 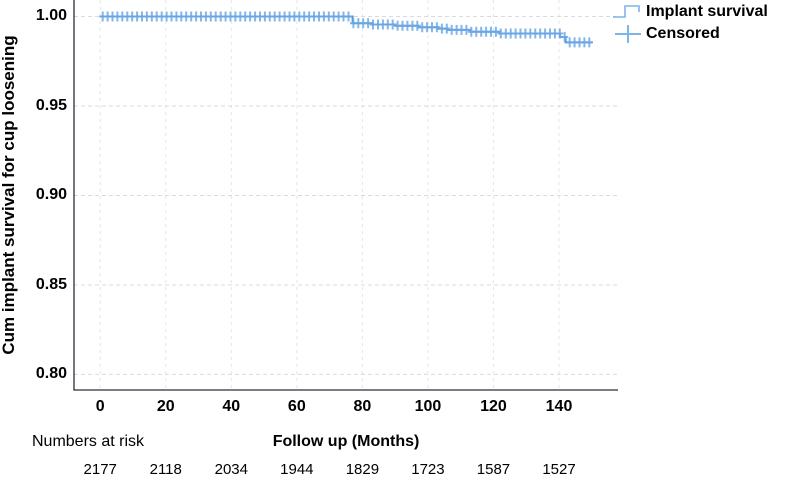 What do you see at coordinates (297, 469) in the screenshot?
I see `risk-count: 1944` at bounding box center [297, 469].